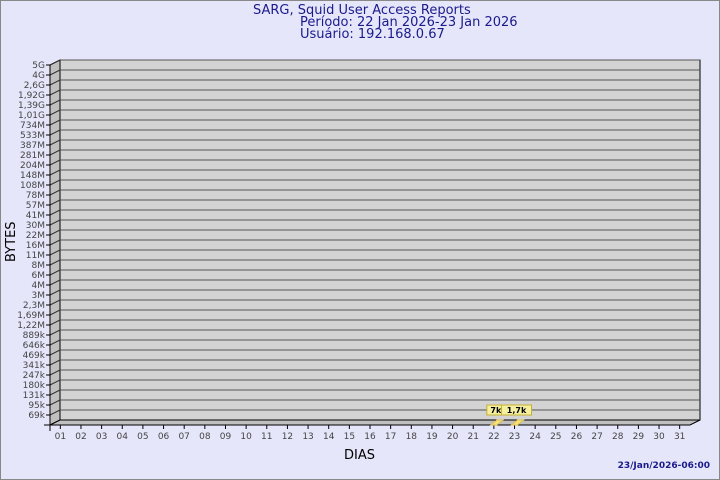  What do you see at coordinates (32, 176) in the screenshot?
I see `y-tick-label: 148M` at bounding box center [32, 176].